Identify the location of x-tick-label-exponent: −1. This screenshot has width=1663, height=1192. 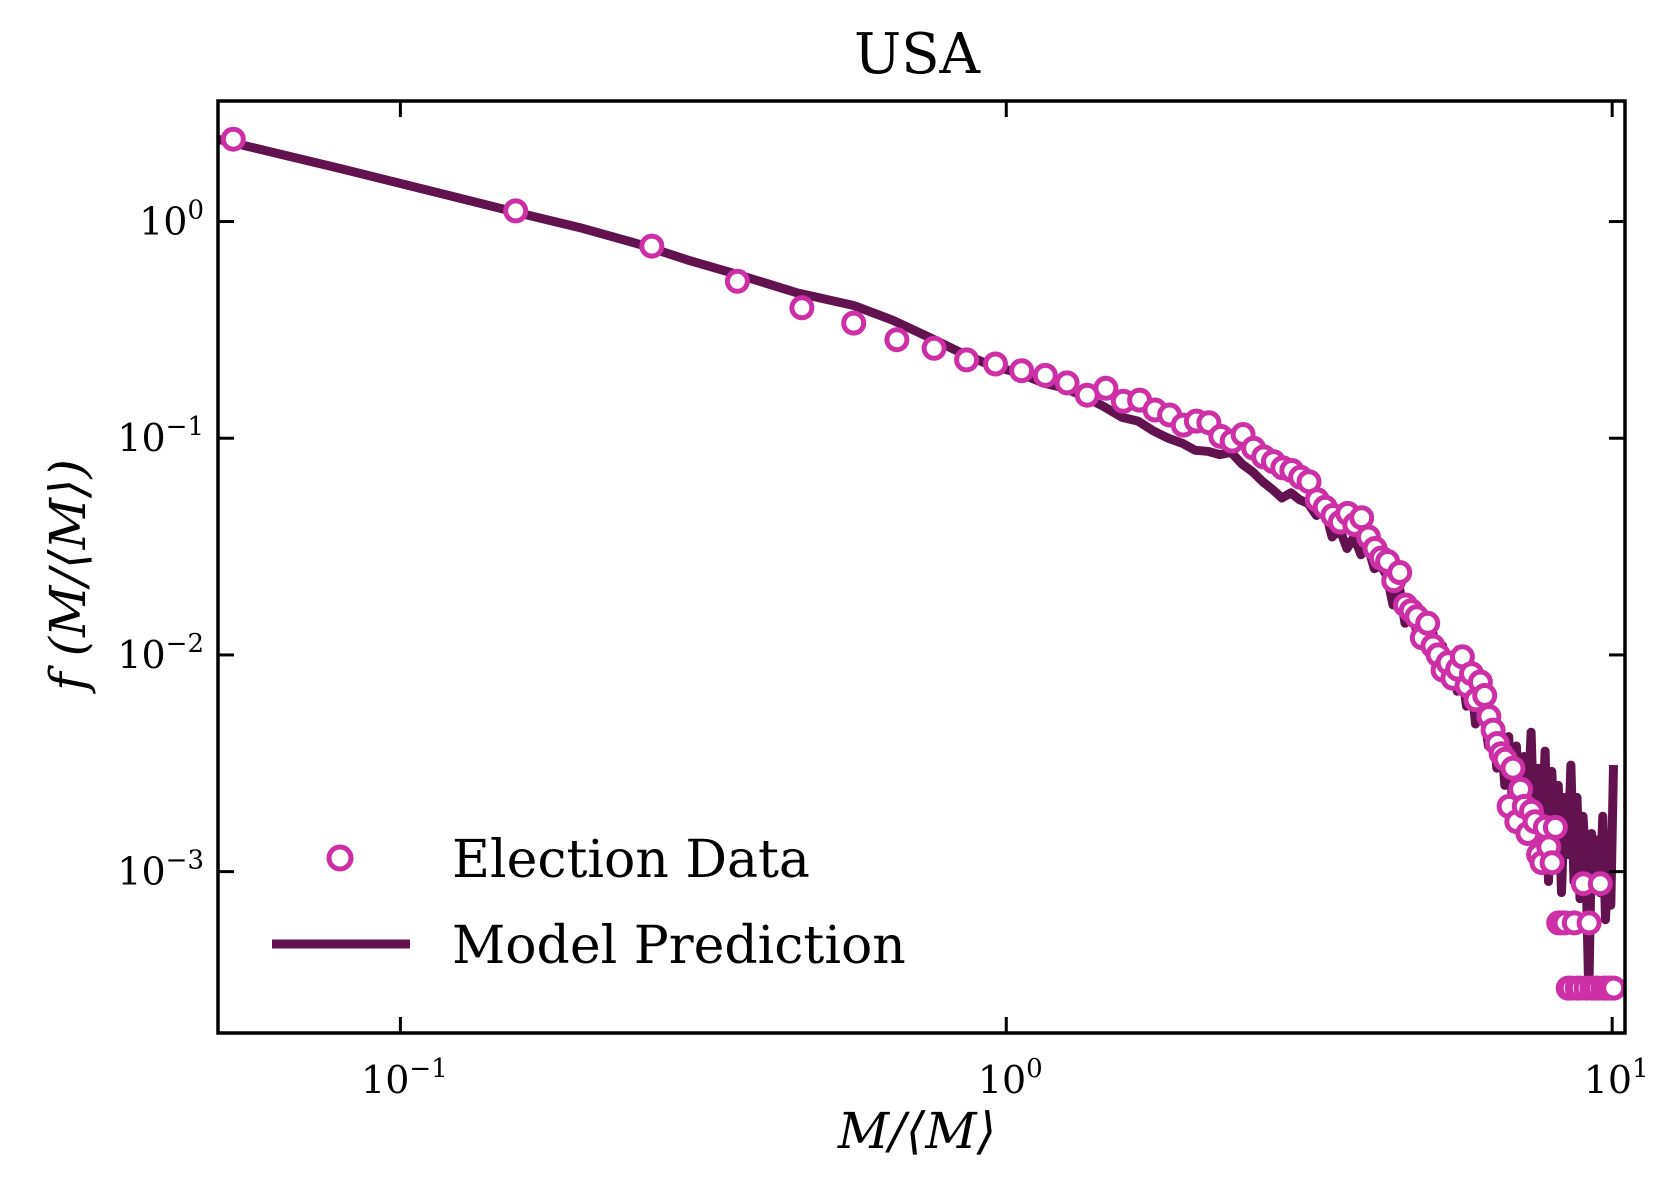
(428, 1069).